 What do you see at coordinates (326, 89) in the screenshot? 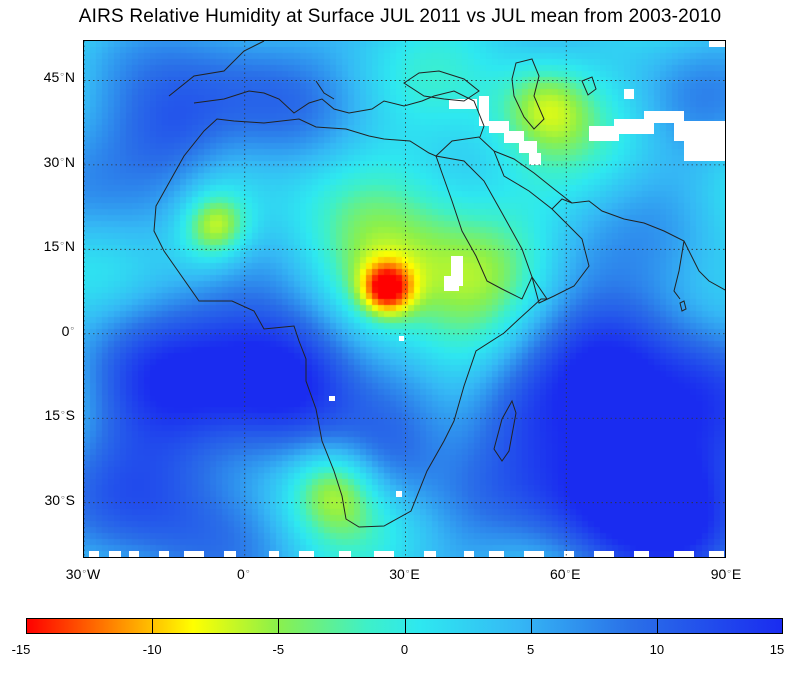
I see `coastline-europe` at bounding box center [326, 89].